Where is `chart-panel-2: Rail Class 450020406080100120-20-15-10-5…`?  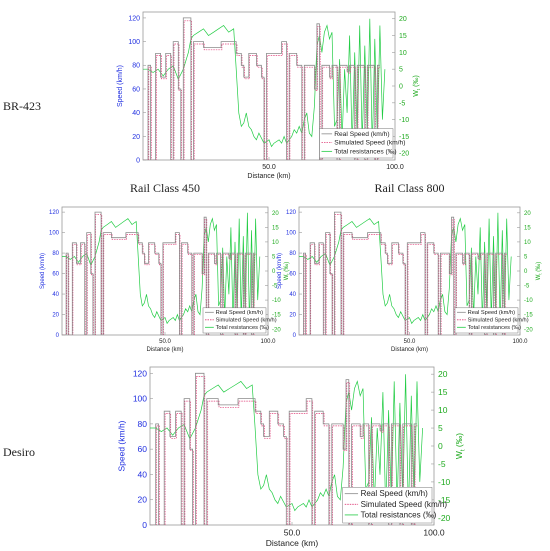 chart-panel-2: Rail Class 450020406080100120-20-15-10-5… is located at coordinates (165, 267).